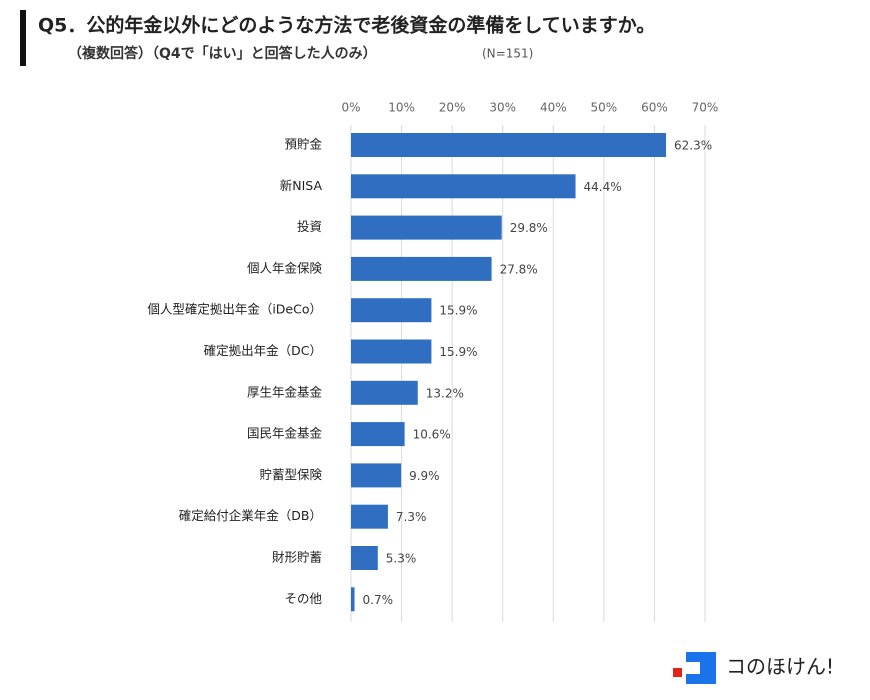 The height and width of the screenshot is (700, 870). I want to click on x-tick-label: 60%, so click(654, 108).